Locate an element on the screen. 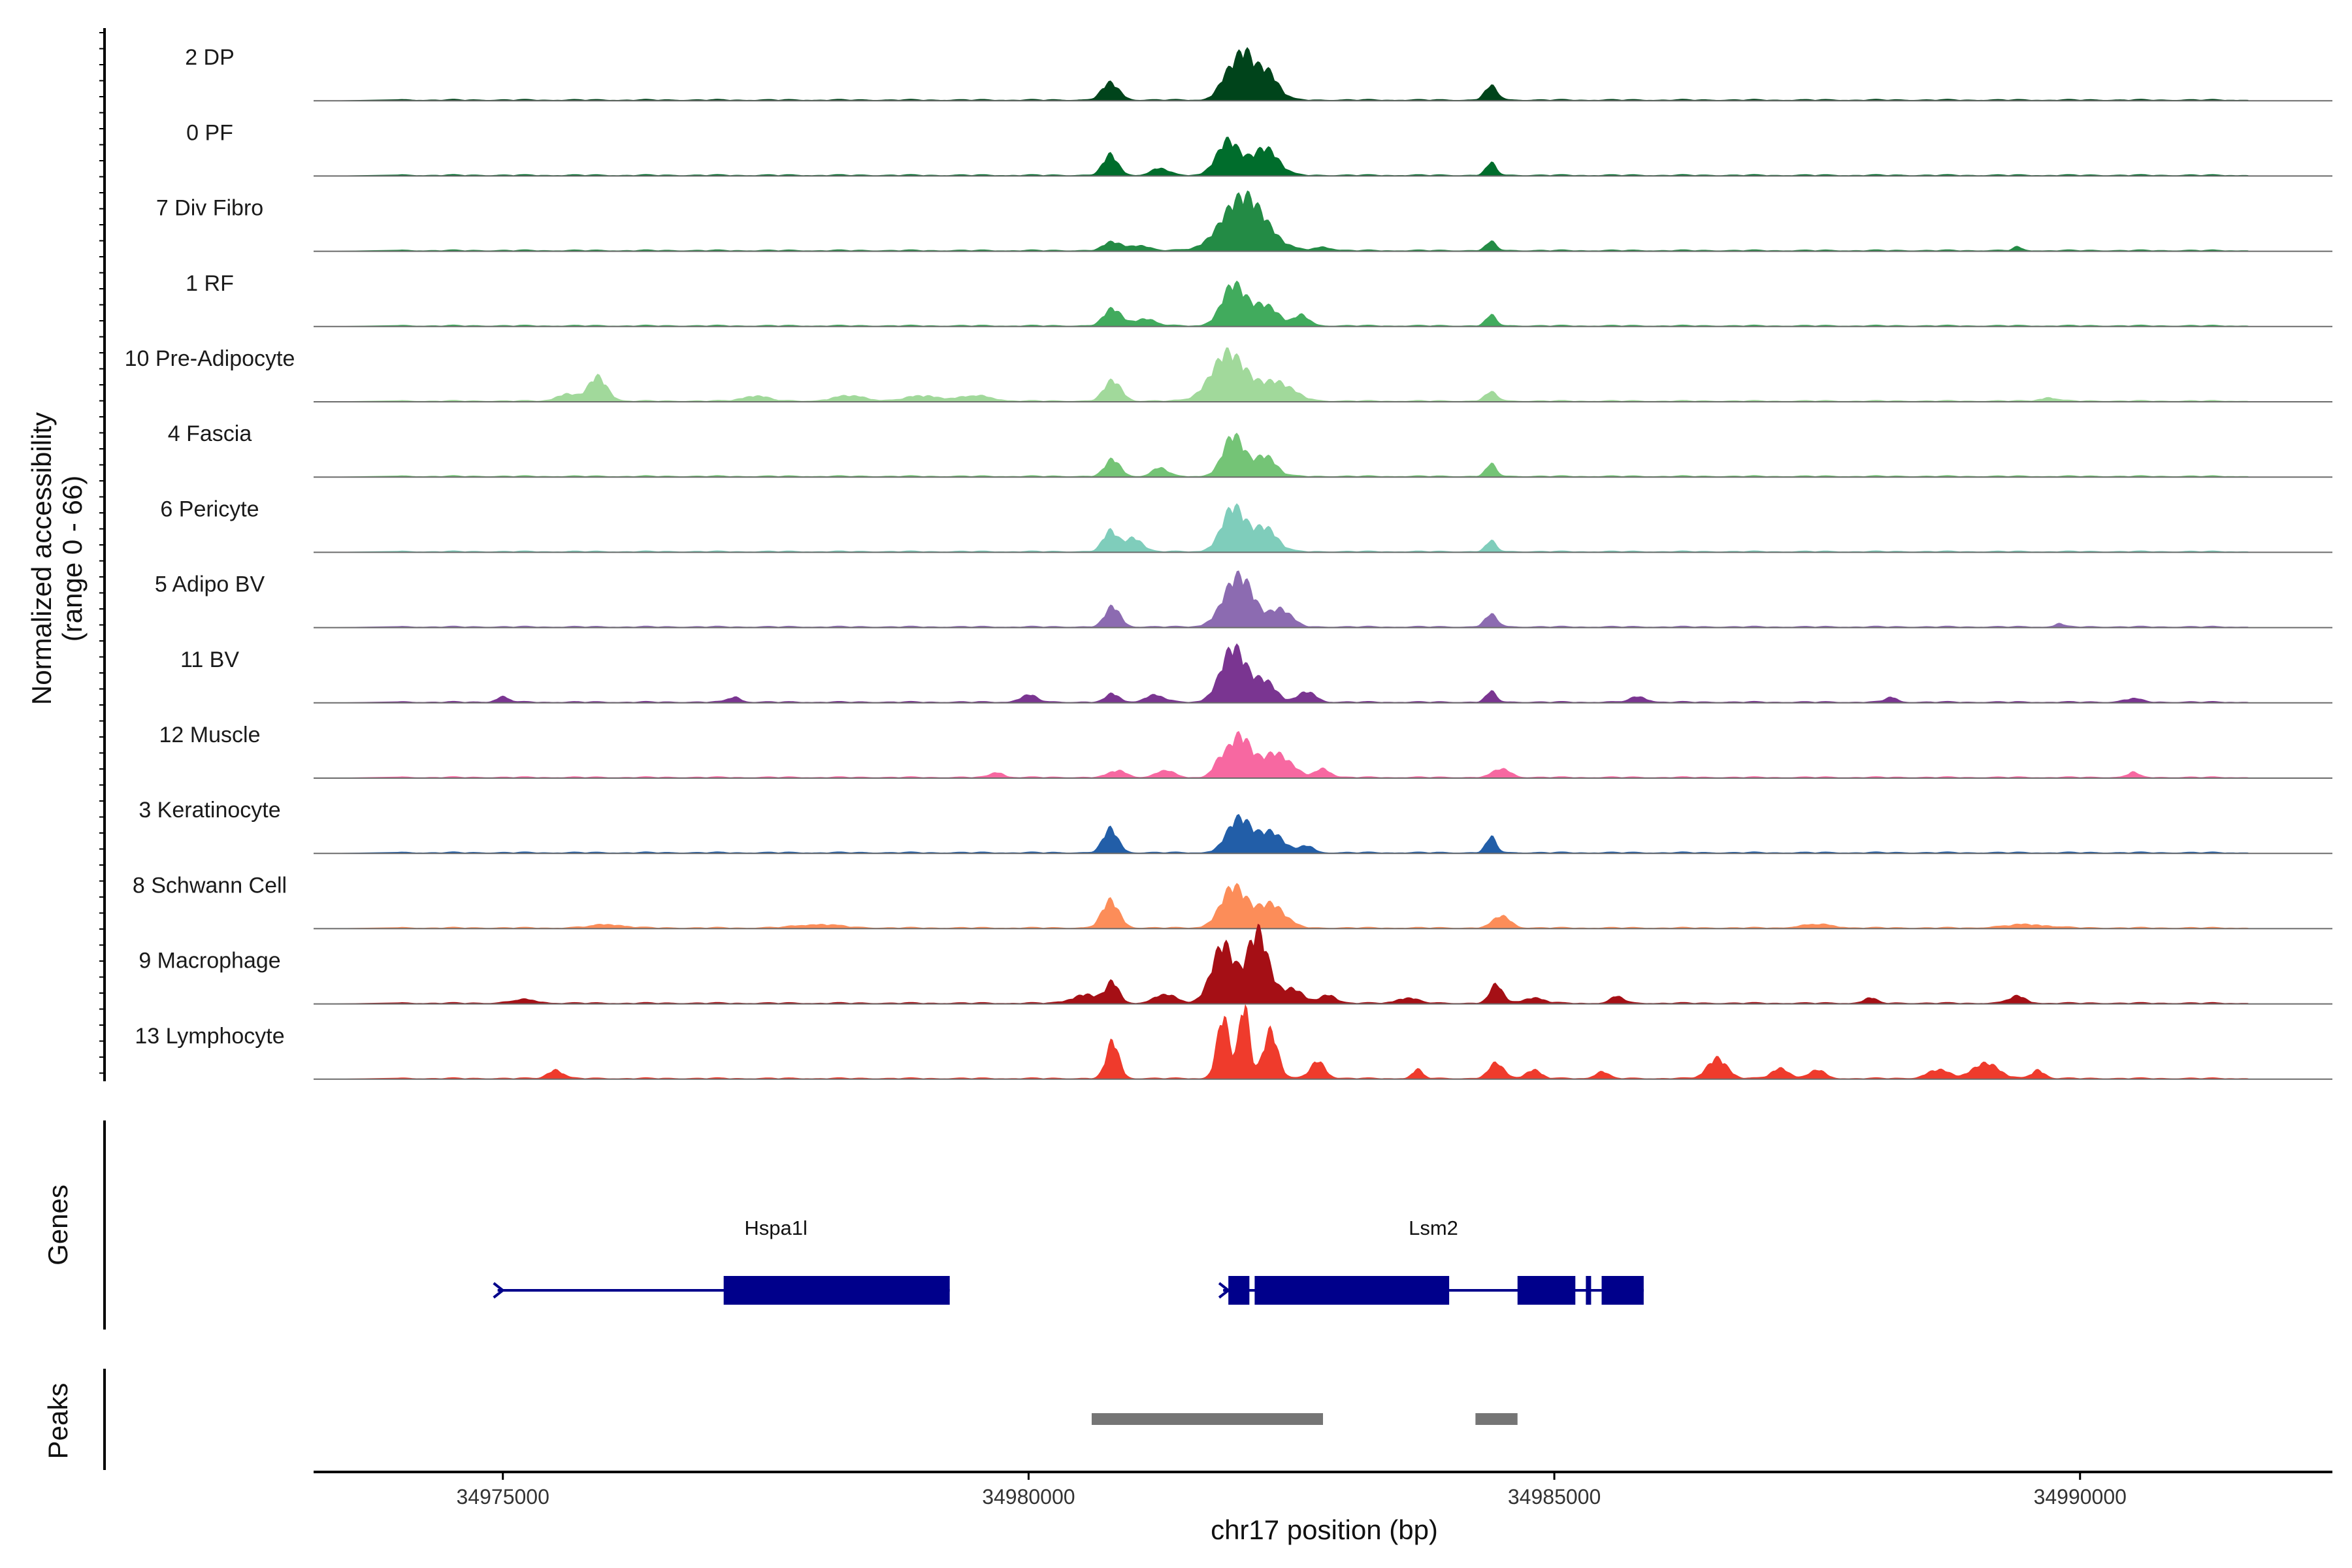 The width and height of the screenshot is (2352, 1568). track-13-lymphocyte: 13 Lymphocyte is located at coordinates (1233, 1042).